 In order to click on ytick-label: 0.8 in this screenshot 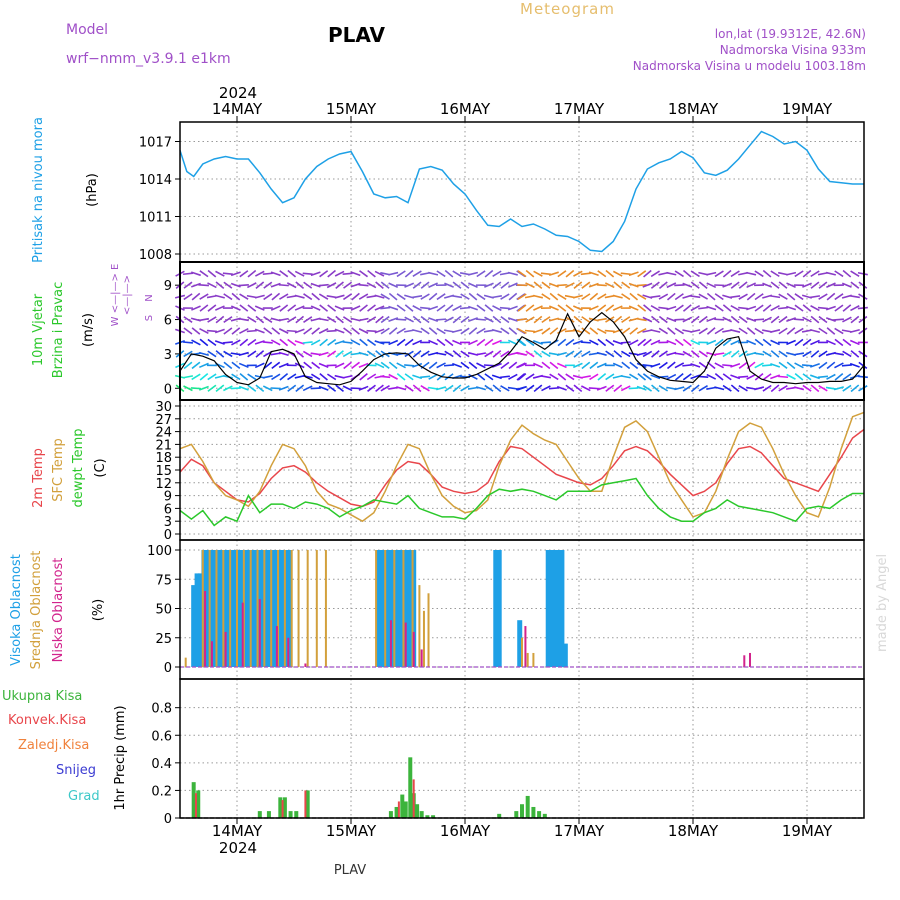, I will do `click(161, 709)`.